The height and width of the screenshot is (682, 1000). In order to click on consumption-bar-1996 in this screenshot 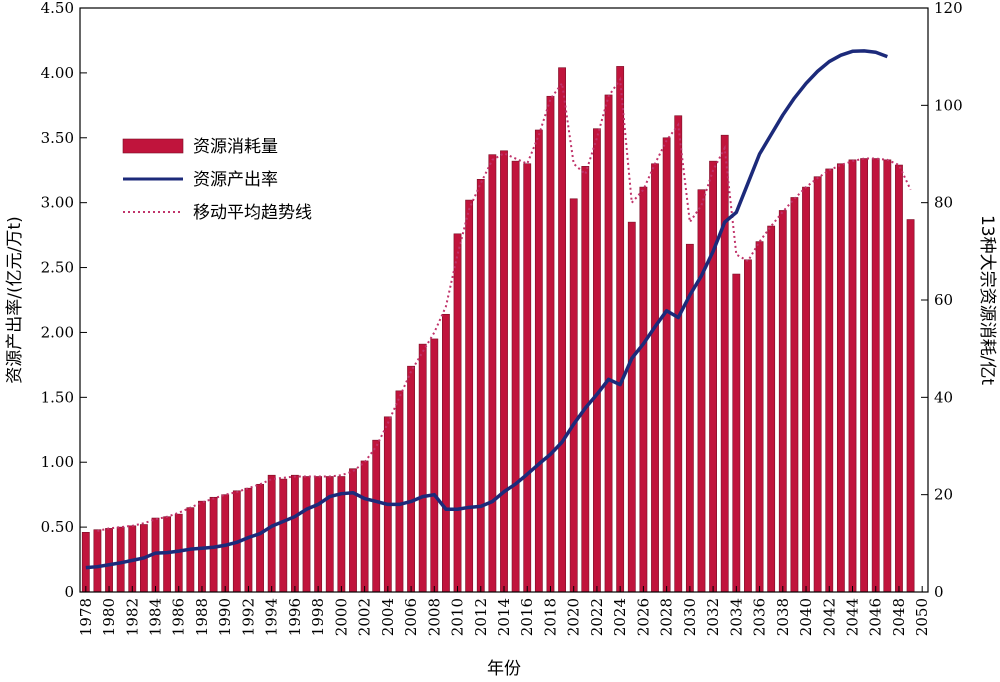, I will do `click(294, 533)`.